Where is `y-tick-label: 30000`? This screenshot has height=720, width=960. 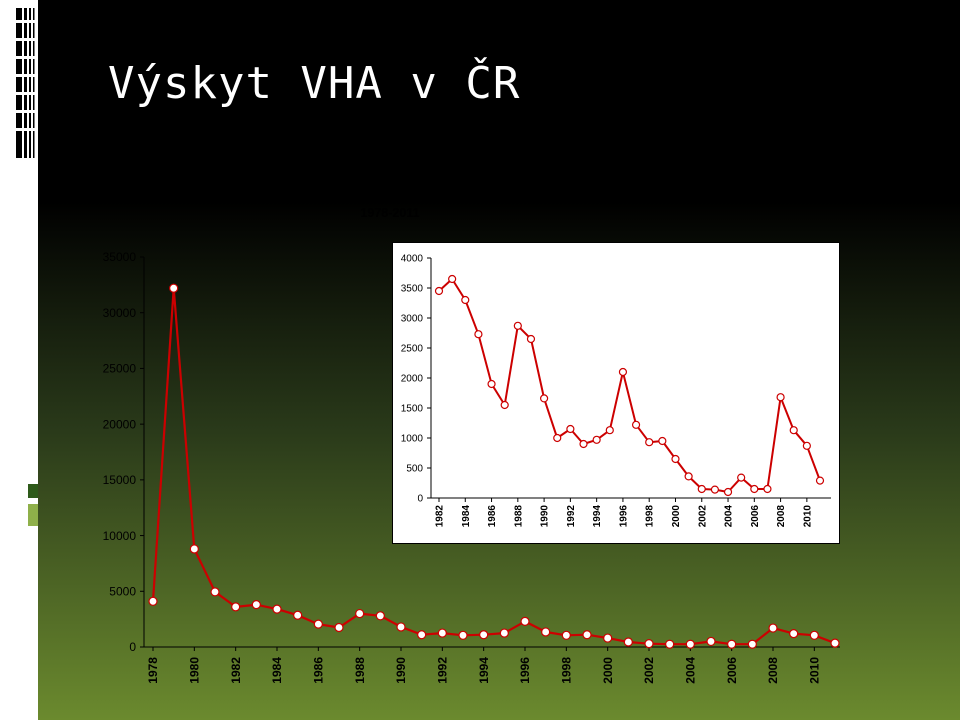
y-tick-label: 30000 is located at coordinates (120, 313).